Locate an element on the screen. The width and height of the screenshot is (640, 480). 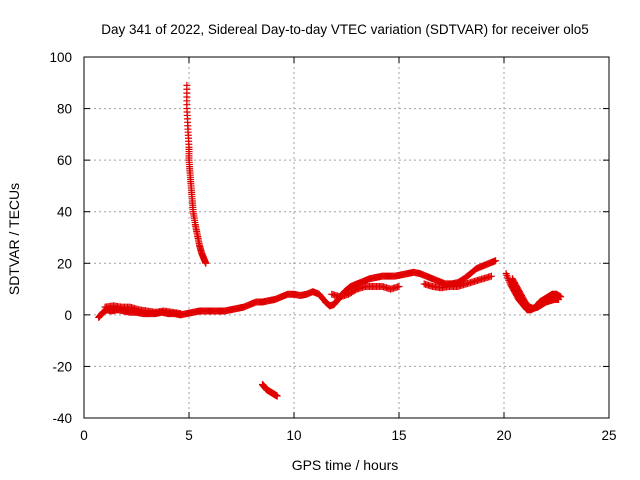
x-tick-label: 5 is located at coordinates (189, 435).